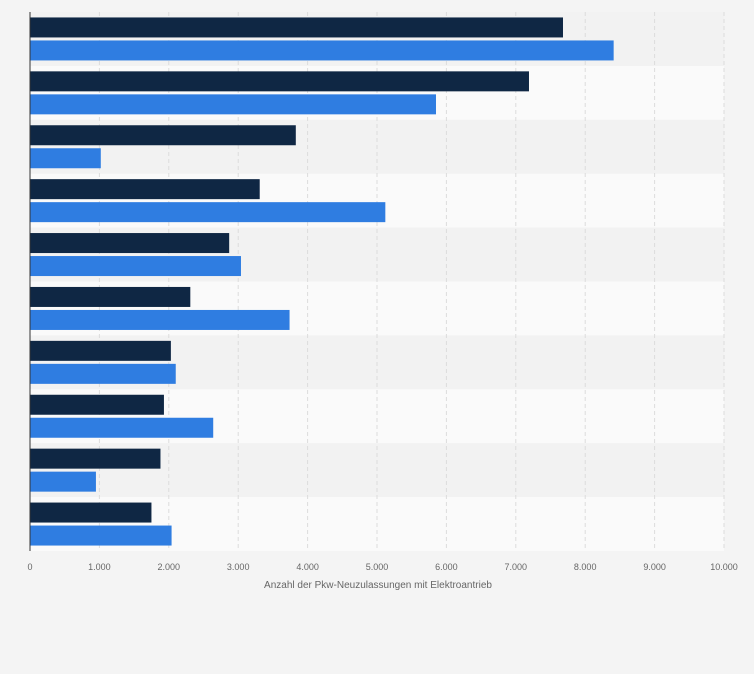  Describe the element at coordinates (446, 567) in the screenshot. I see `x-tick-label: 6.000` at that location.